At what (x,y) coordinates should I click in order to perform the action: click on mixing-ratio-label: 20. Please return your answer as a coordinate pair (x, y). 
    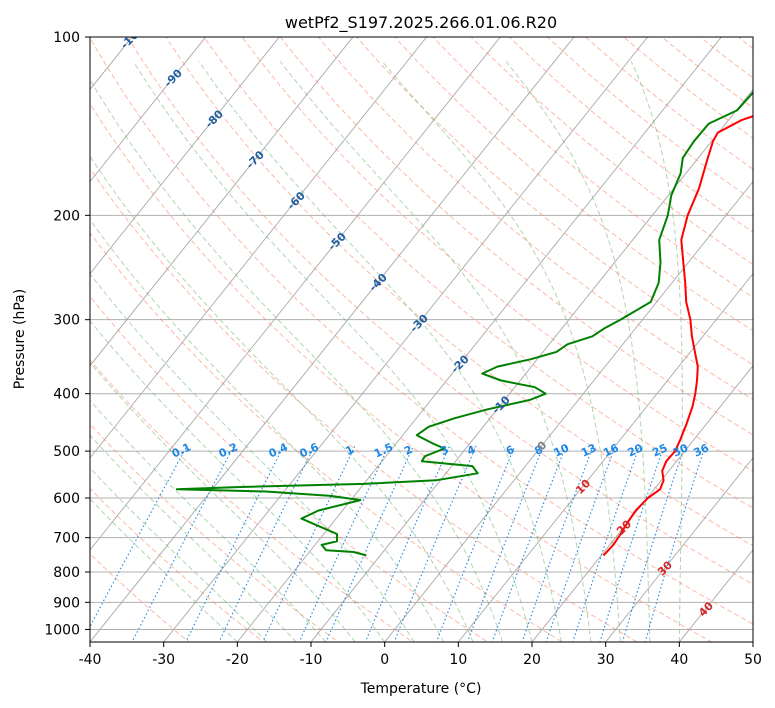
    Looking at the image, I should click on (636, 450).